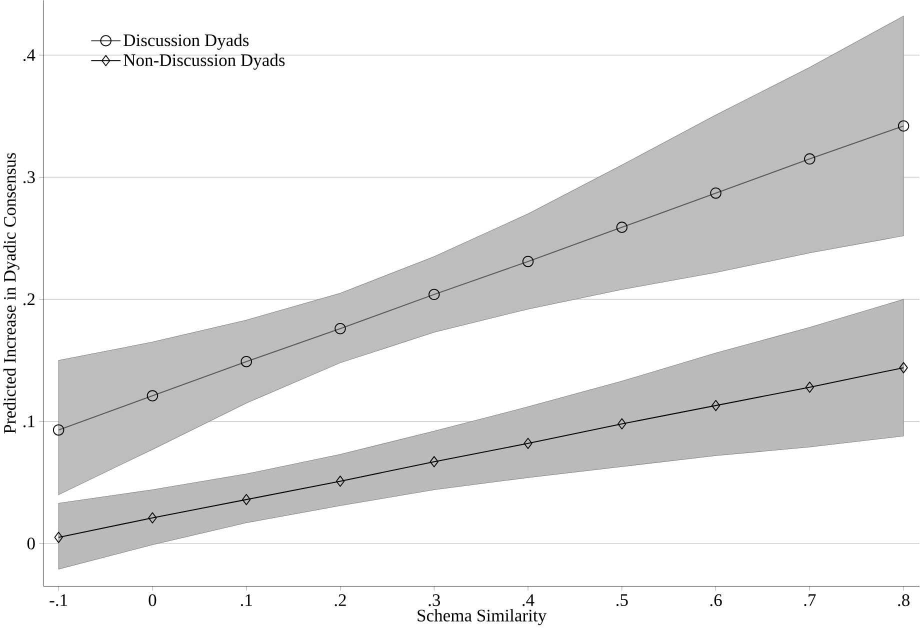  Describe the element at coordinates (30, 55) in the screenshot. I see `y-tick-label: .4` at that location.